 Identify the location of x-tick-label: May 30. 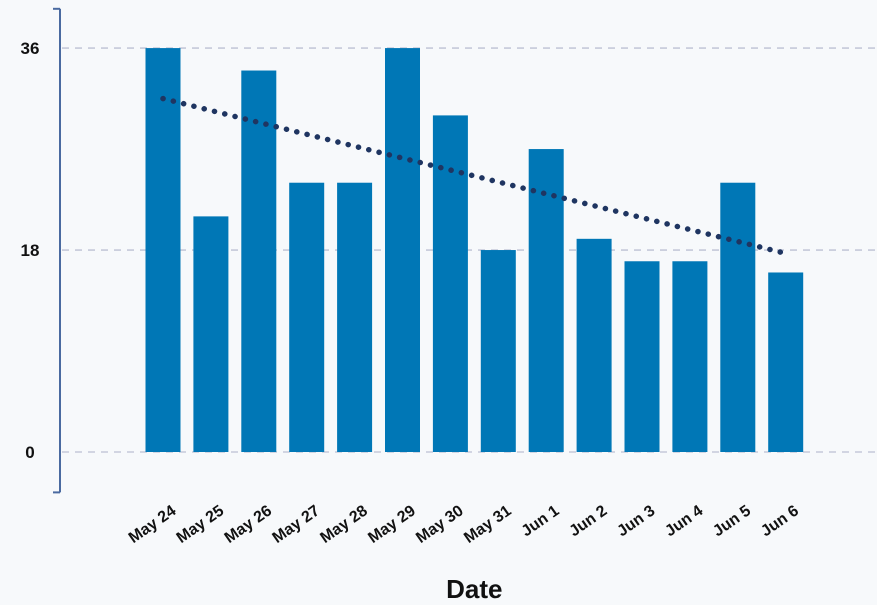
(440, 524).